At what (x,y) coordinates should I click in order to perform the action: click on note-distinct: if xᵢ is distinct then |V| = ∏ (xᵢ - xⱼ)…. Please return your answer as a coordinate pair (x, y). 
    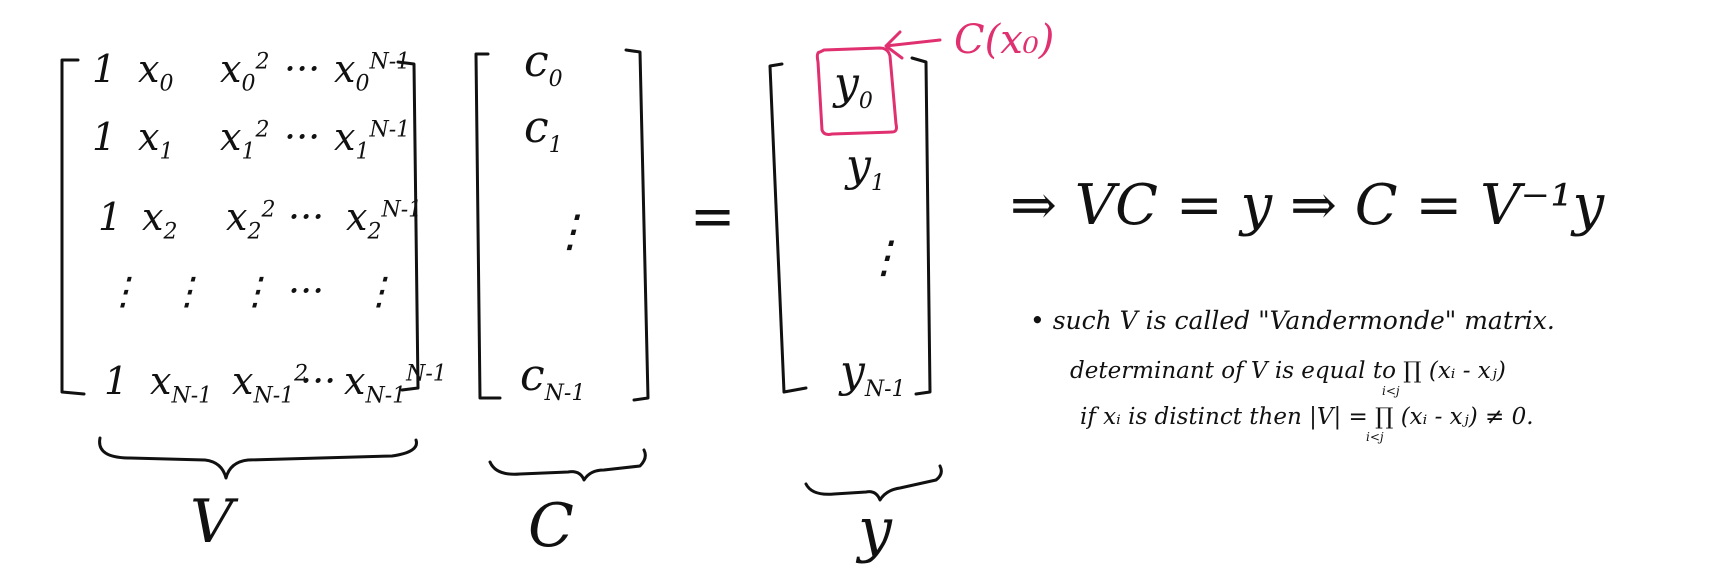
    Looking at the image, I should click on (1307, 417).